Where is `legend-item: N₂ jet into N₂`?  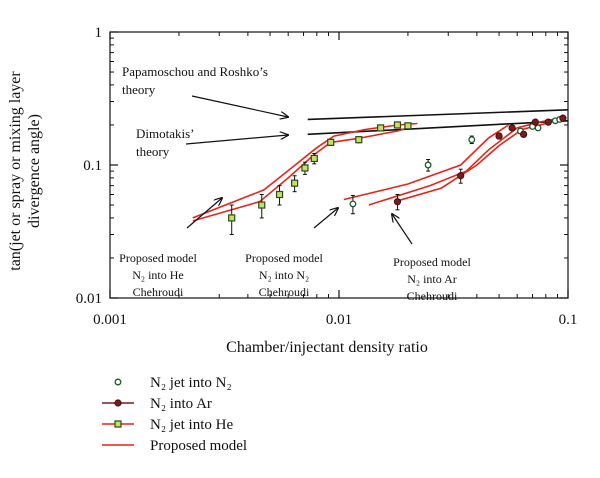
legend-item: N₂ jet into N₂ is located at coordinates (173, 383).